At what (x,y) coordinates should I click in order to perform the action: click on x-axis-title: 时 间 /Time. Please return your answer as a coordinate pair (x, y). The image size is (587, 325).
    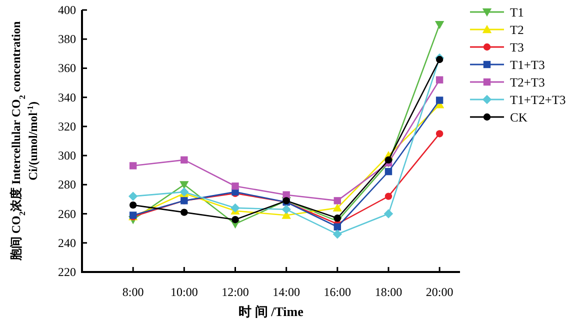
    Looking at the image, I should click on (271, 311).